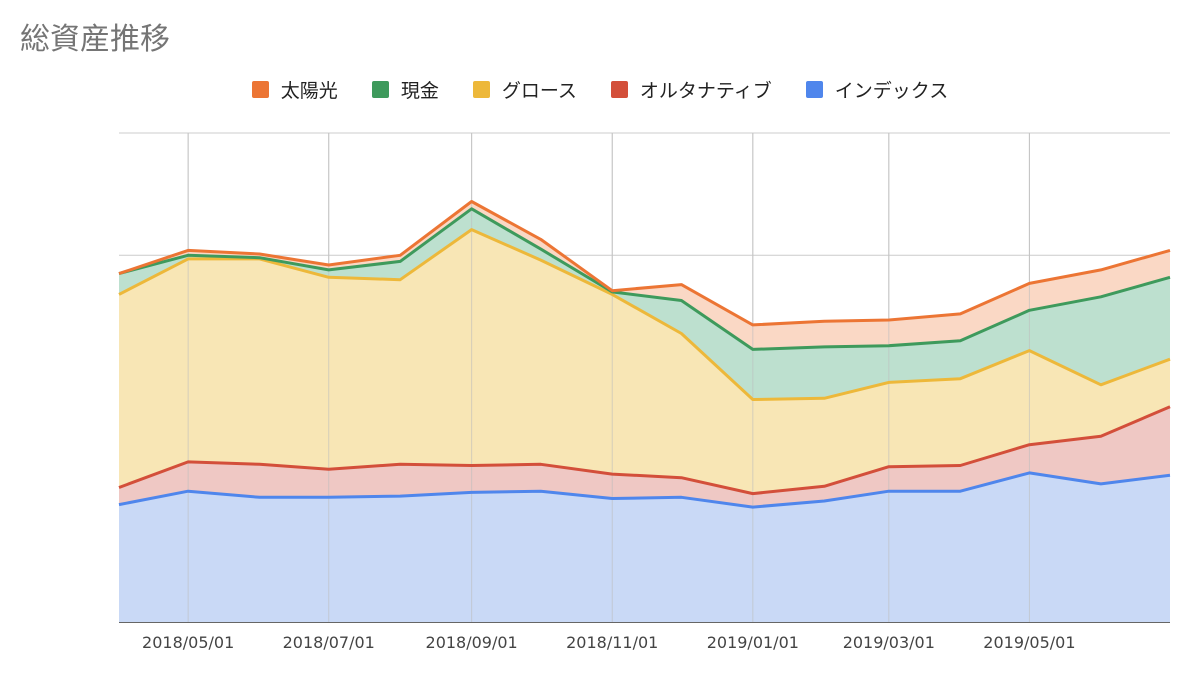 This screenshot has height=678, width=1200. Describe the element at coordinates (188, 642) in the screenshot. I see `x-tick-label-0: 2018/05/01` at that location.